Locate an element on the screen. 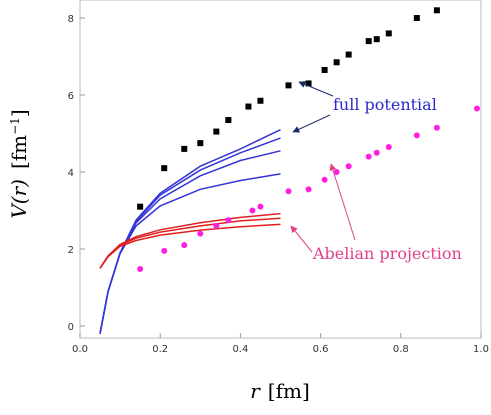 This screenshot has height=415, width=491. x-axis-label: r [fm] is located at coordinates (280, 391).